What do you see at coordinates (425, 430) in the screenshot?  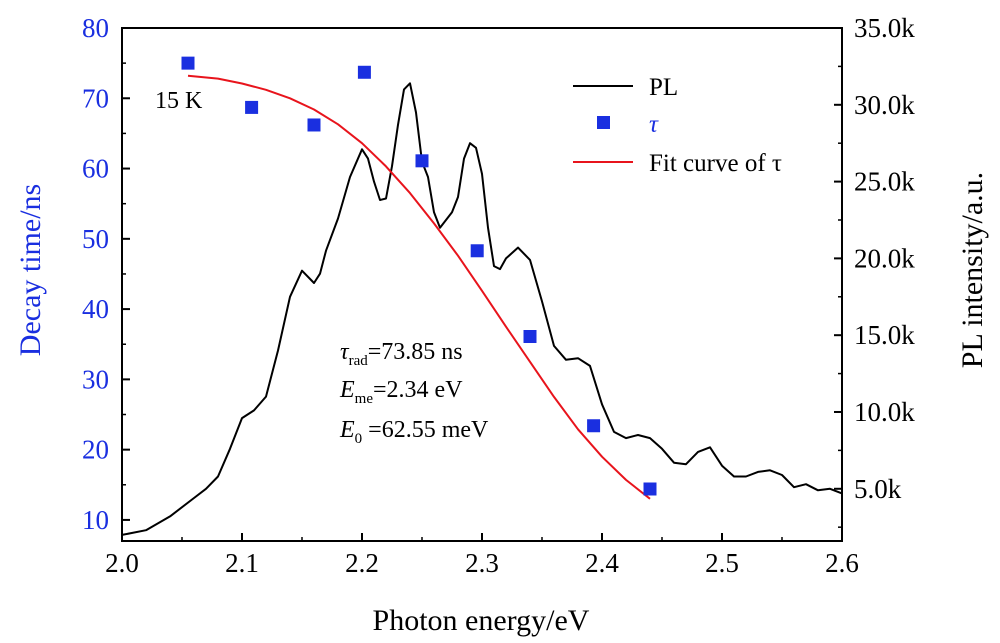 I see `e-0-value: =62.55 meV` at bounding box center [425, 430].